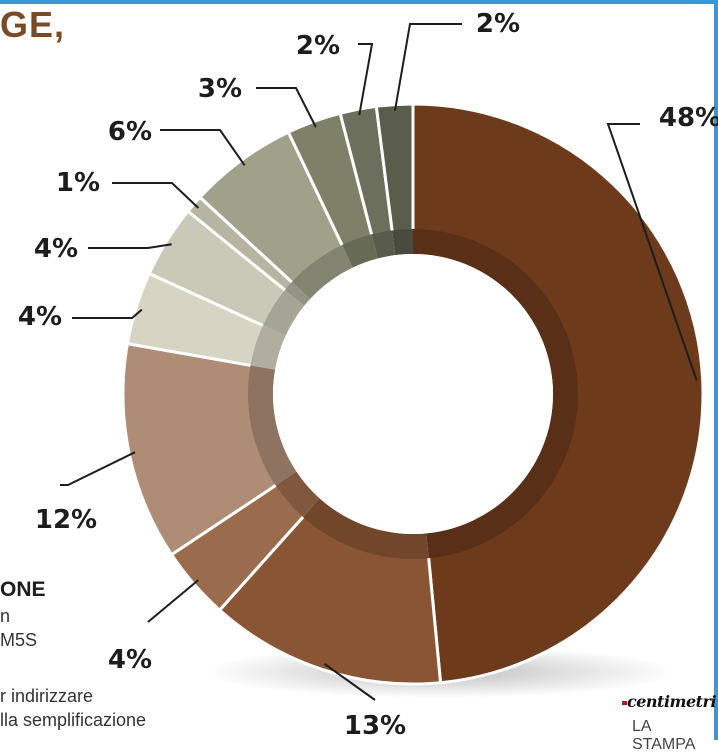 The image size is (718, 754). I want to click on headline-fragment: GE,, so click(33, 24).